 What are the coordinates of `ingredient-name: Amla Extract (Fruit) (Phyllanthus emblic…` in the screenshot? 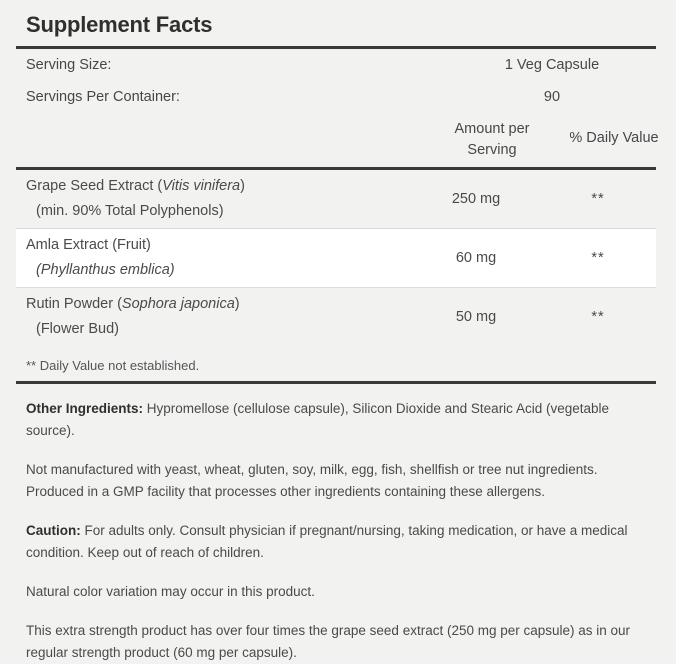 It's located at (95, 258).